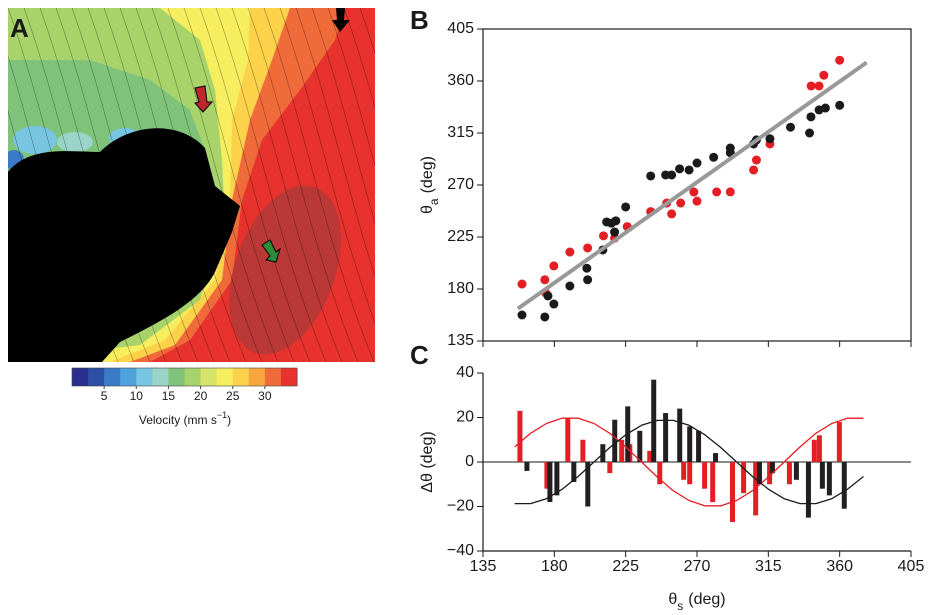 The width and height of the screenshot is (933, 615). Describe the element at coordinates (419, 355) in the screenshot. I see `panel-label: C` at that location.